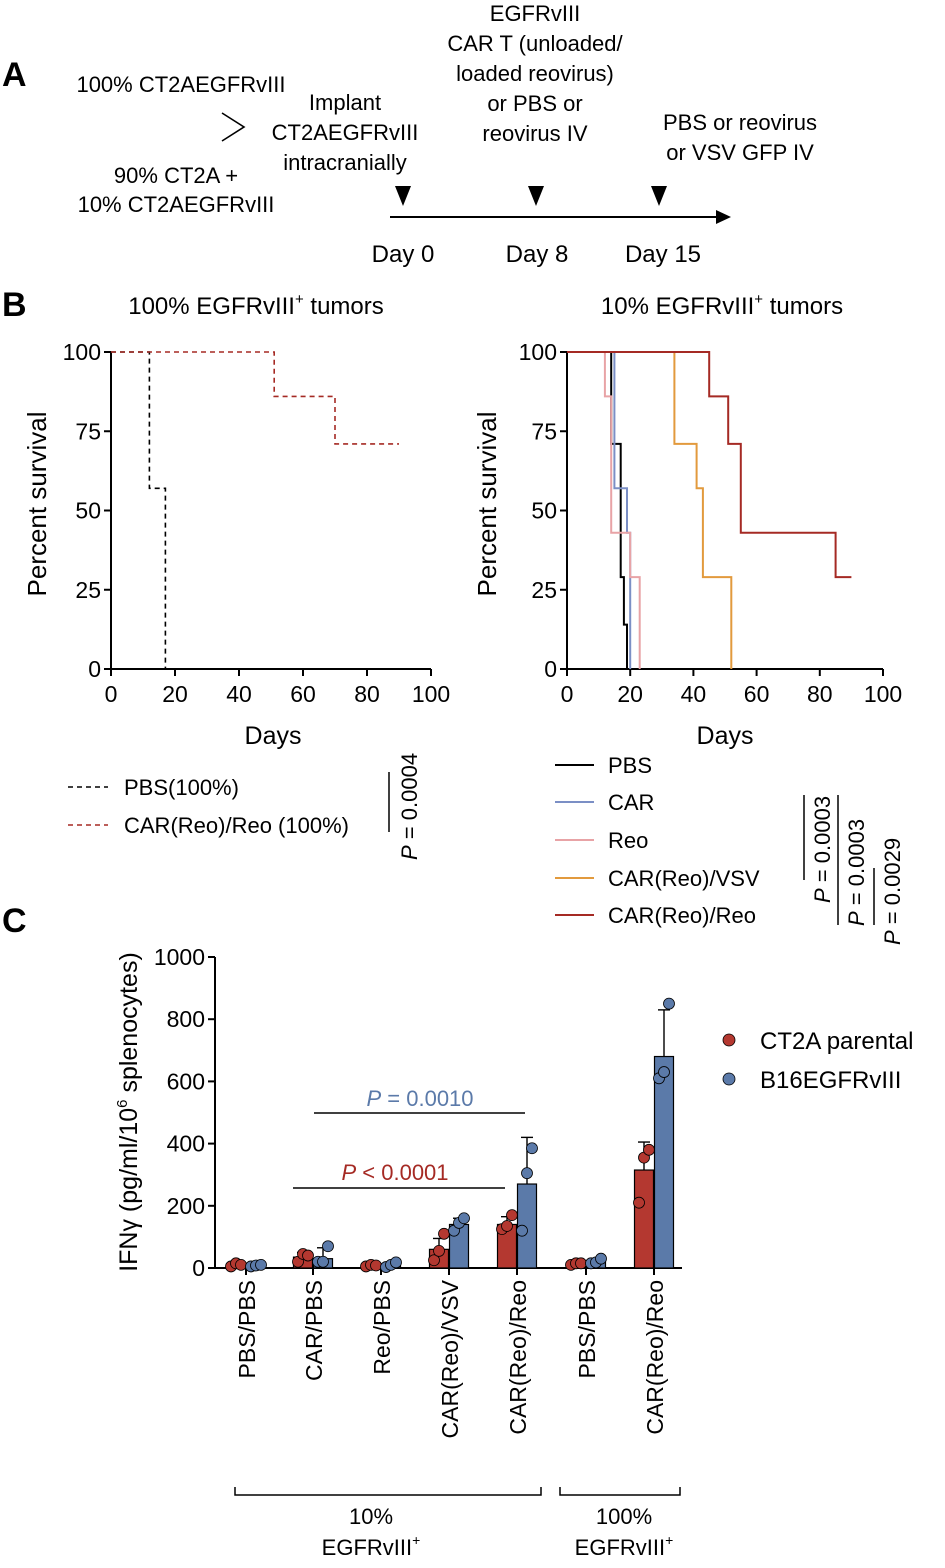 The width and height of the screenshot is (945, 1568). What do you see at coordinates (273, 736) in the screenshot?
I see `km-left-xlabel: Days` at bounding box center [273, 736].